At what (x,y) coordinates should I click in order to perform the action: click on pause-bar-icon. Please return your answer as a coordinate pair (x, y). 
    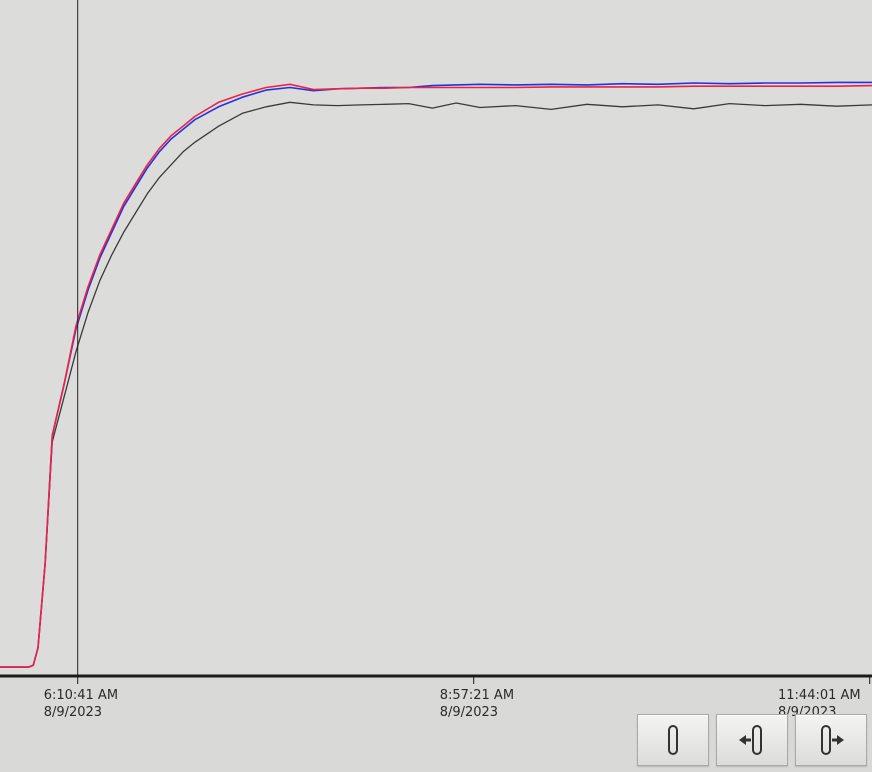
    Looking at the image, I should click on (673, 740).